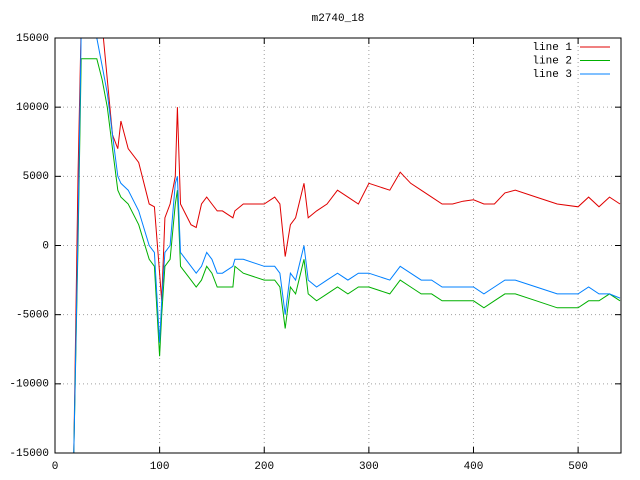 Image resolution: width=640 pixels, height=480 pixels. I want to click on x-tick-label: 0, so click(55, 467).